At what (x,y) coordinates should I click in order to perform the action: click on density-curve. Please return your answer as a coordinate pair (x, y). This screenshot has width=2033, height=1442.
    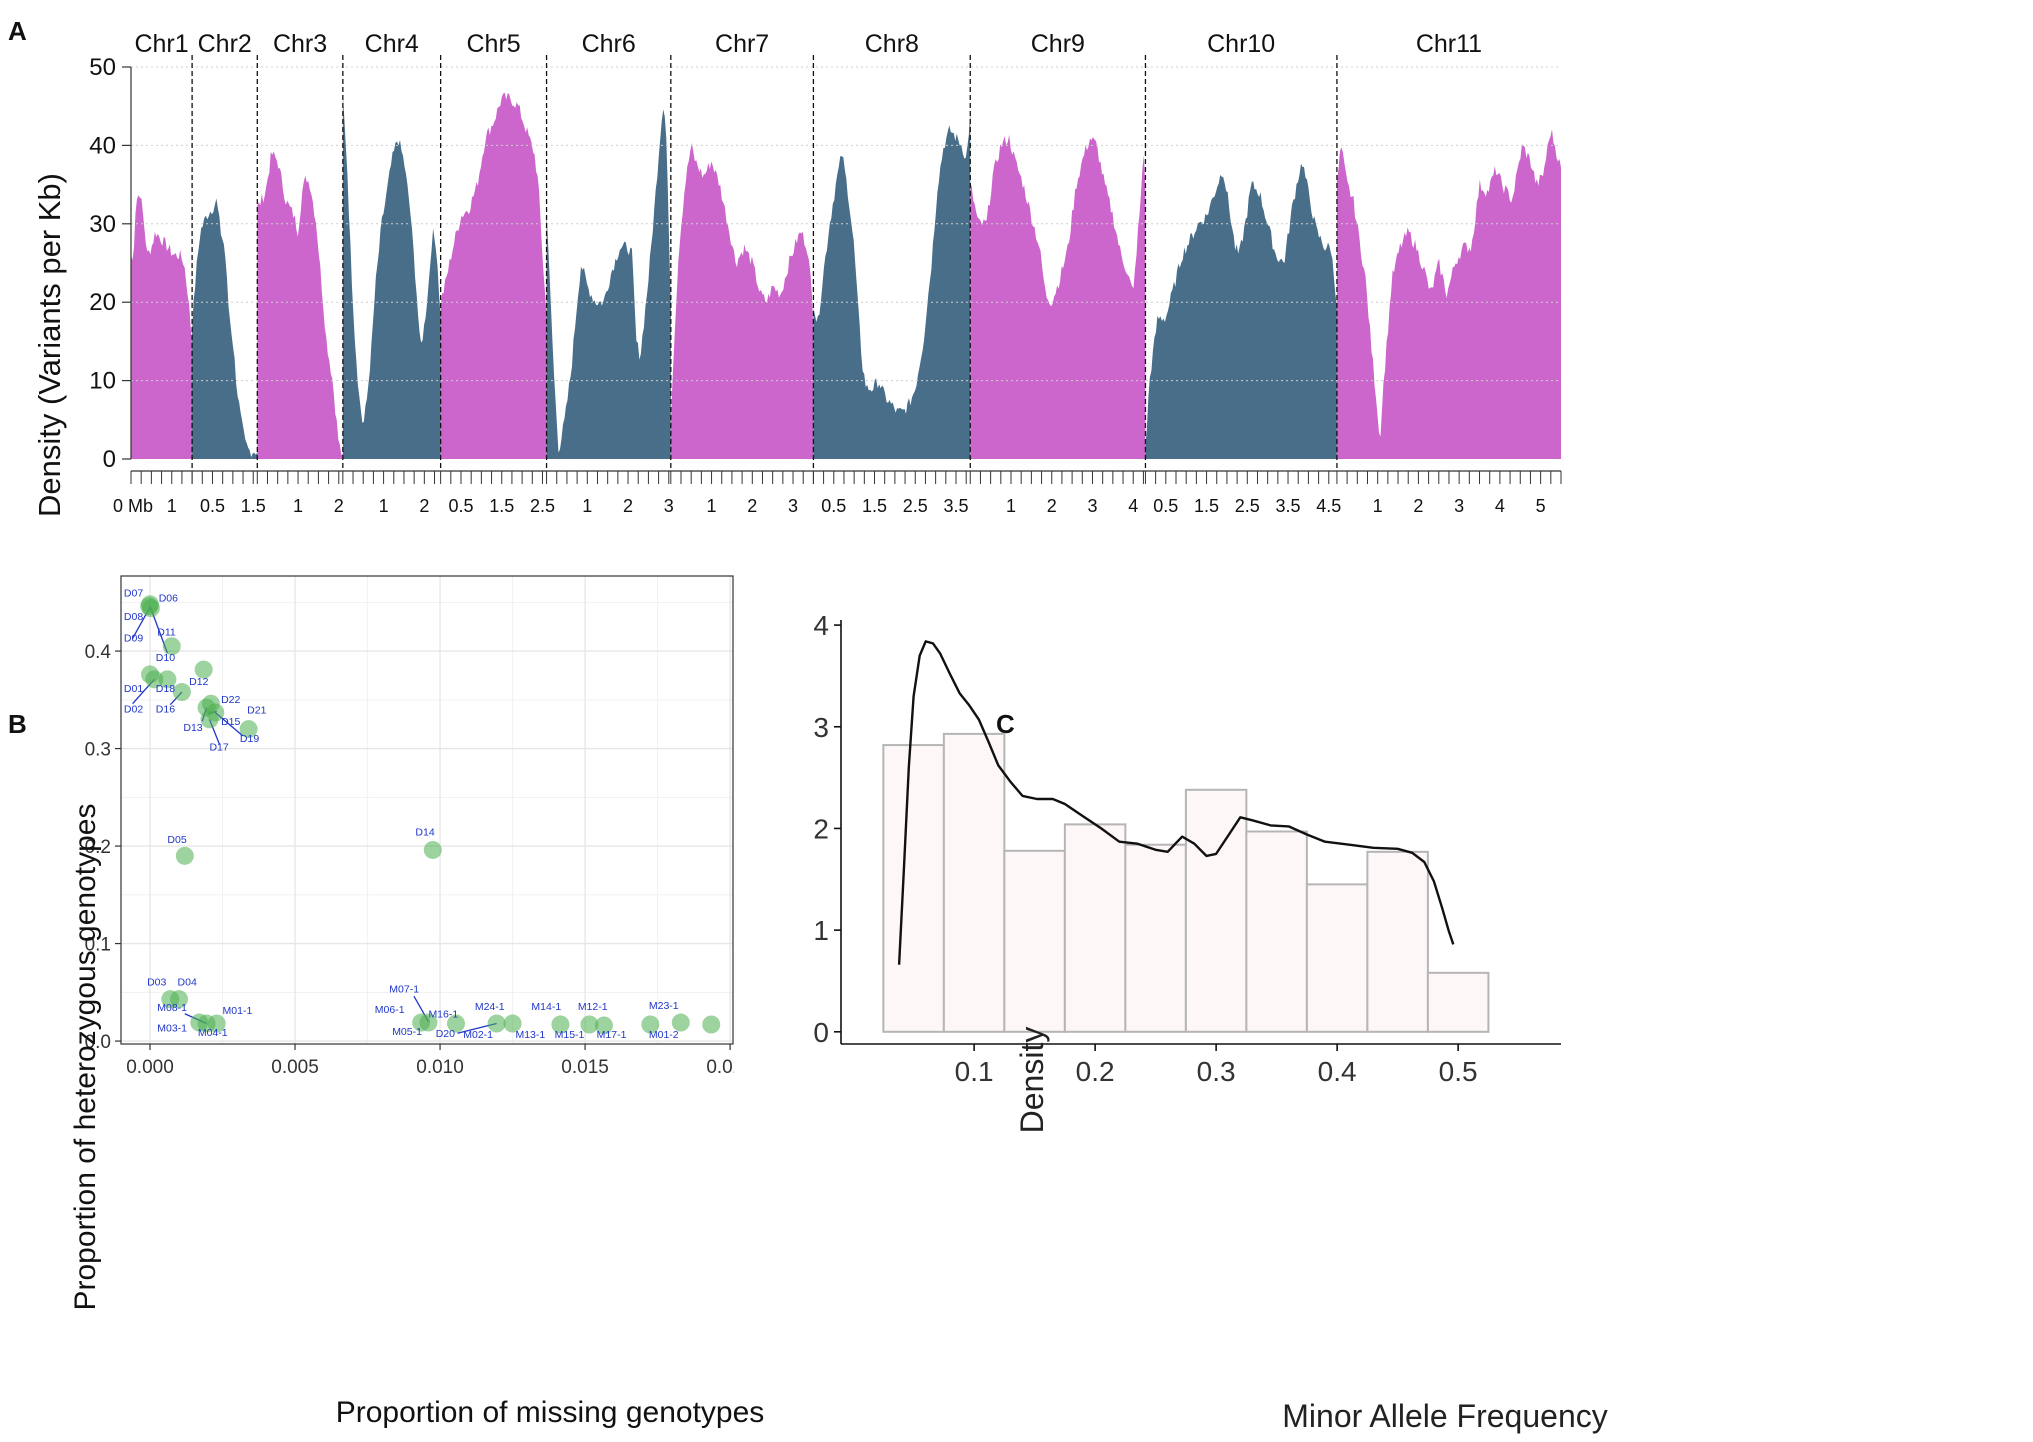
    Looking at the image, I should click on (1176, 802).